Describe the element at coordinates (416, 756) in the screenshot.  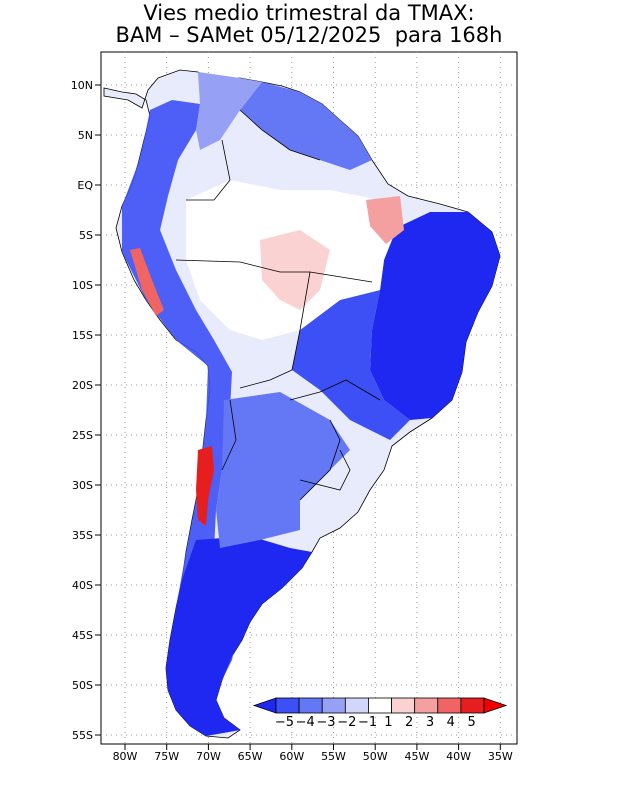
I see `lon-tick-label: 45W` at that location.